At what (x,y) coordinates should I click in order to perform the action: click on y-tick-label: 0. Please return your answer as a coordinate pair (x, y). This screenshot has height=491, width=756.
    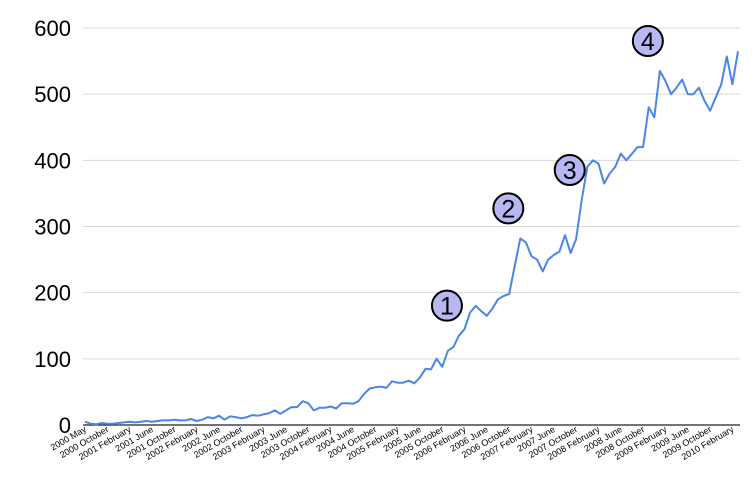
    Looking at the image, I should click on (65, 425).